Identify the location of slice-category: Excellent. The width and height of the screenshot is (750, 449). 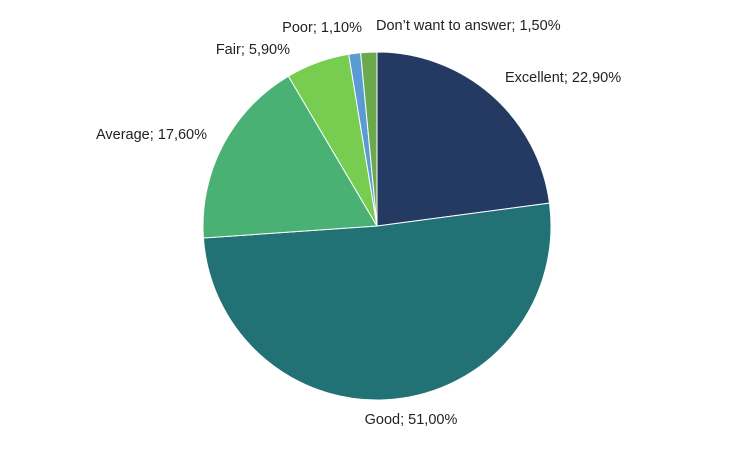
(534, 78).